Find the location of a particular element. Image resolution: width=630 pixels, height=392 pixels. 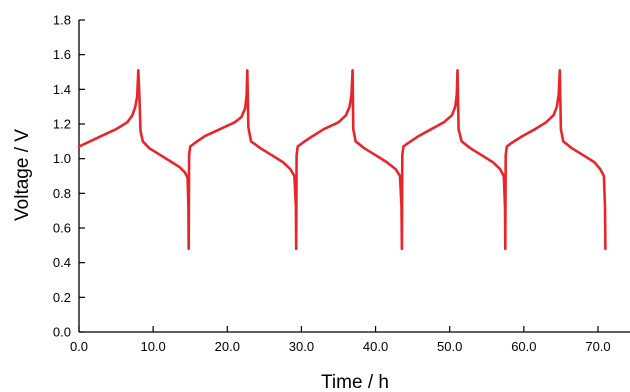

y-tick-label: 1.6 is located at coordinates (62, 54).